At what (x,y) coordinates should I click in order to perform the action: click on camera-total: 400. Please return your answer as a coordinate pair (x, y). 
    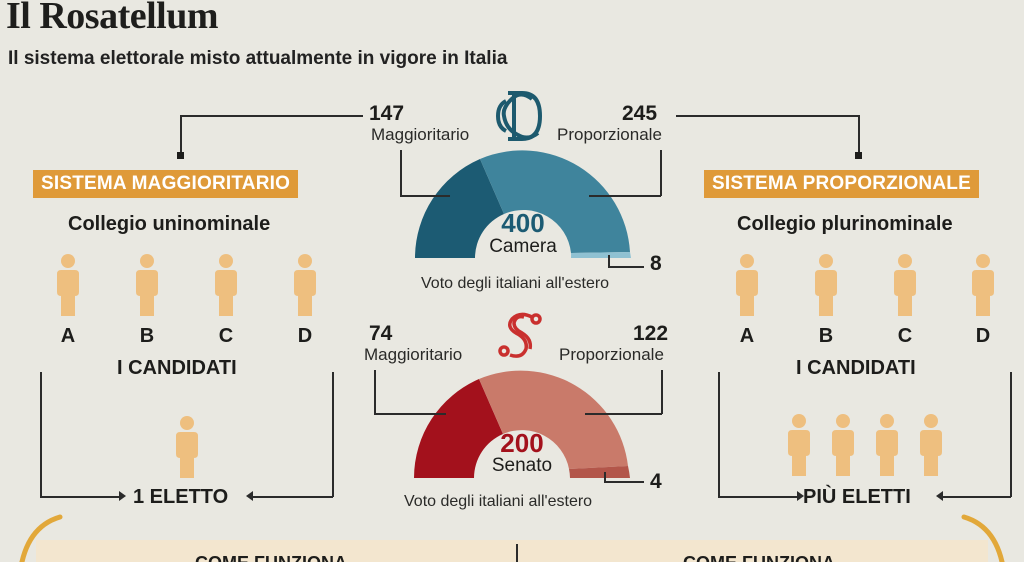
    Looking at the image, I should click on (523, 223).